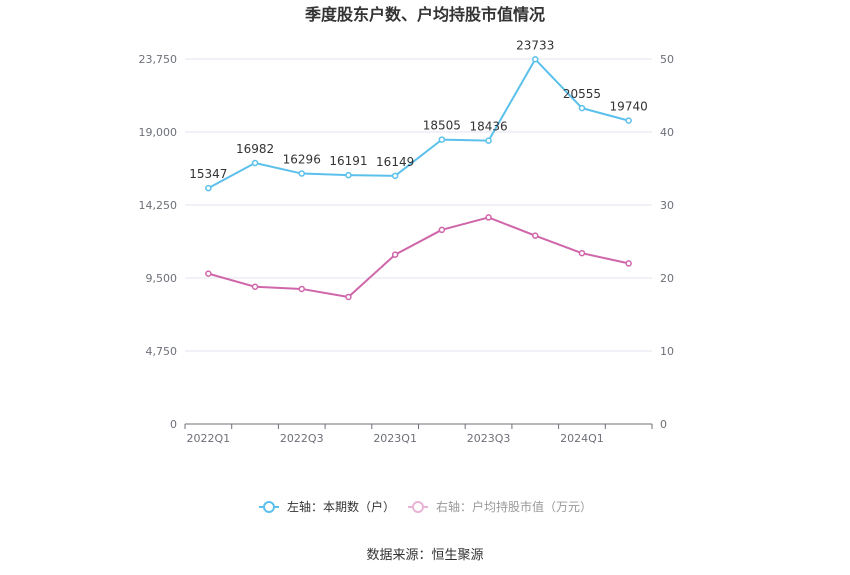 The image size is (850, 575). What do you see at coordinates (208, 174) in the screenshot?
I see `data-label: 15347` at bounding box center [208, 174].